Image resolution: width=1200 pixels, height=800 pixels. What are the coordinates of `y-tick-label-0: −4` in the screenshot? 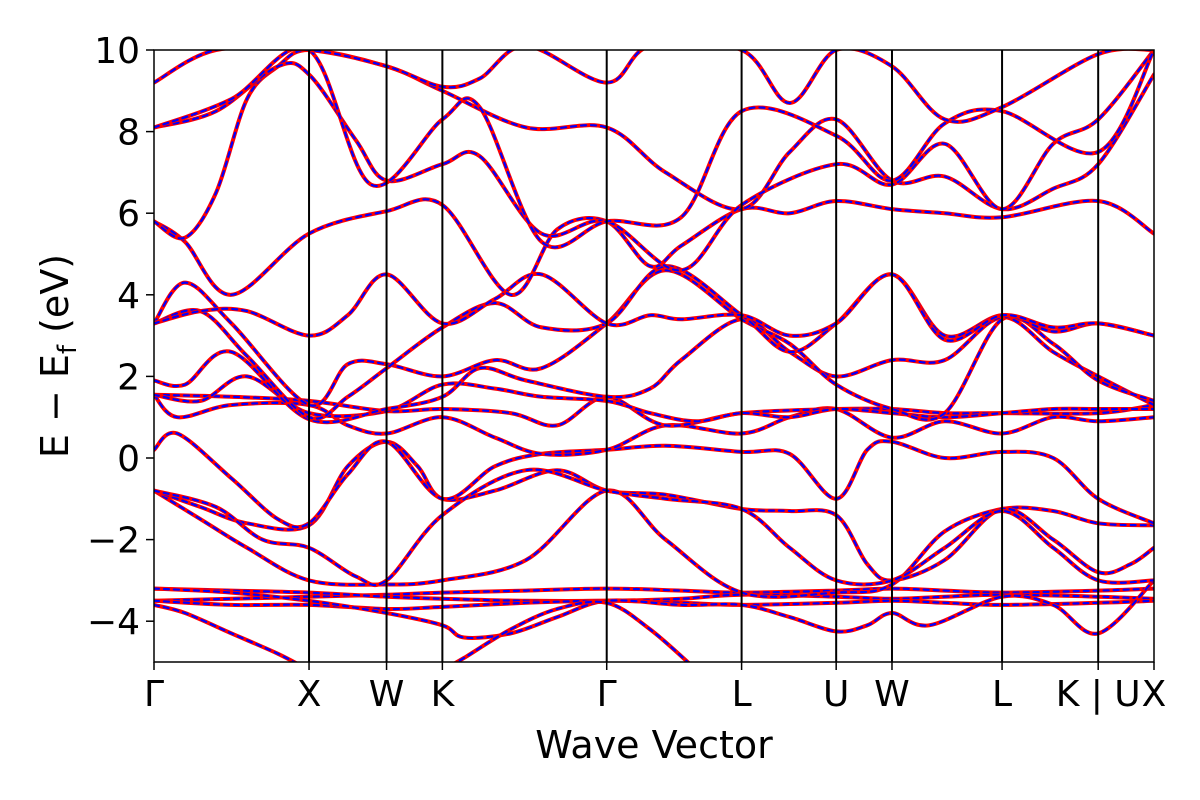 It's located at (113, 622).